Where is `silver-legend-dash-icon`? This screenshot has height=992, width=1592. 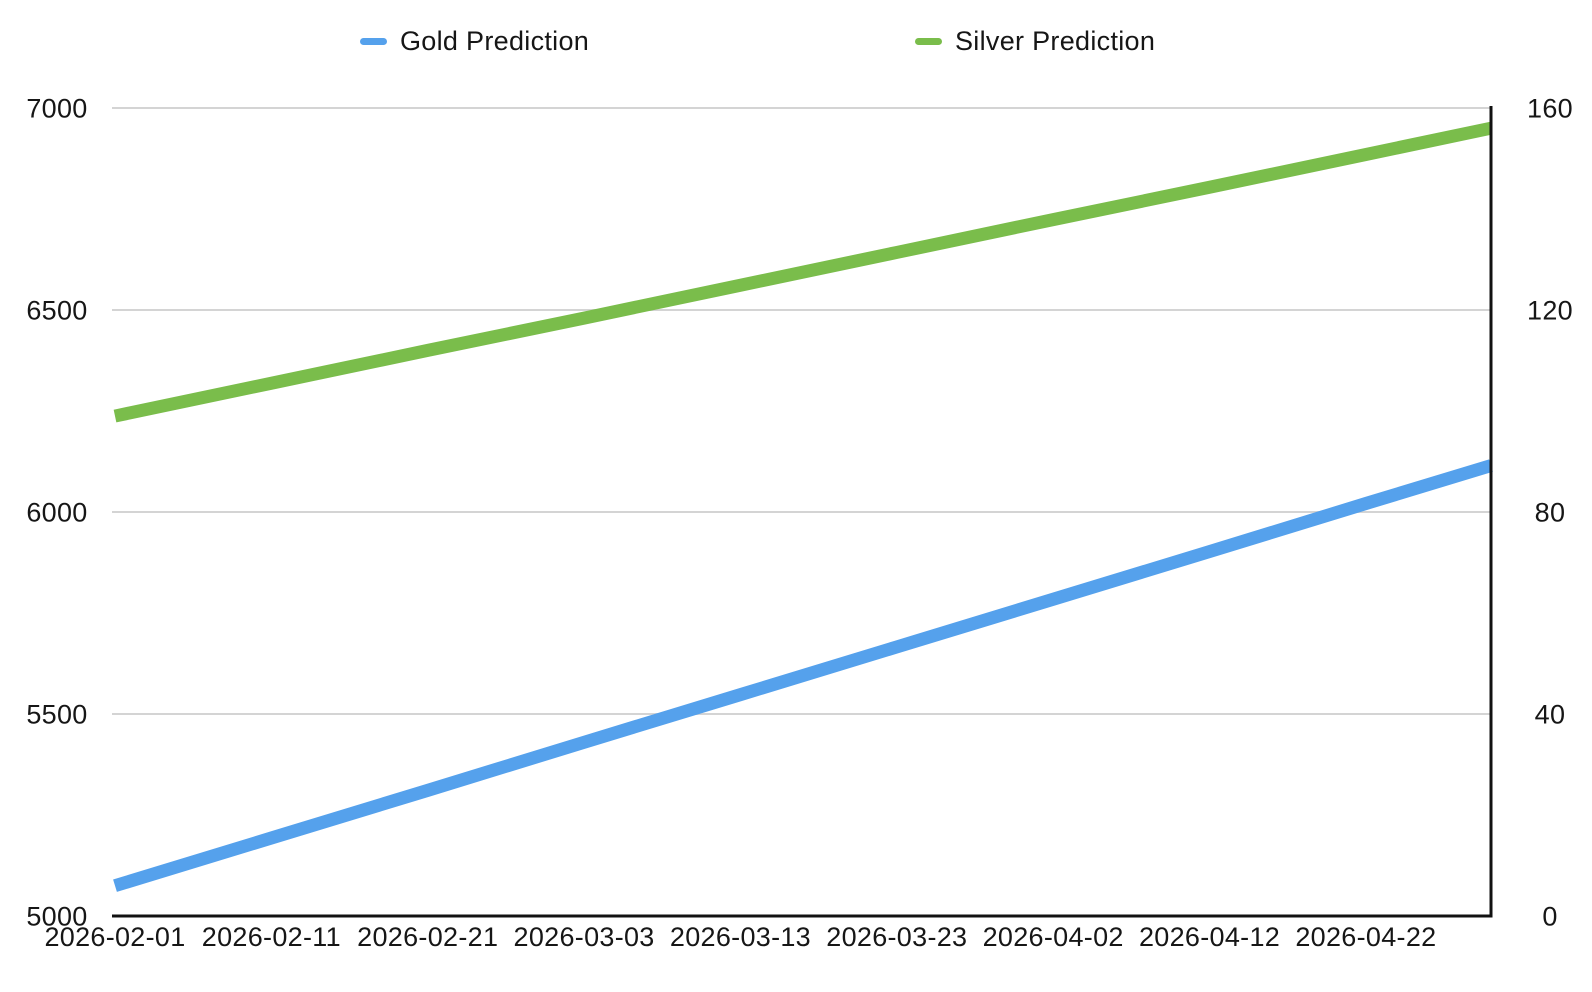
silver-legend-dash-icon is located at coordinates (928, 41).